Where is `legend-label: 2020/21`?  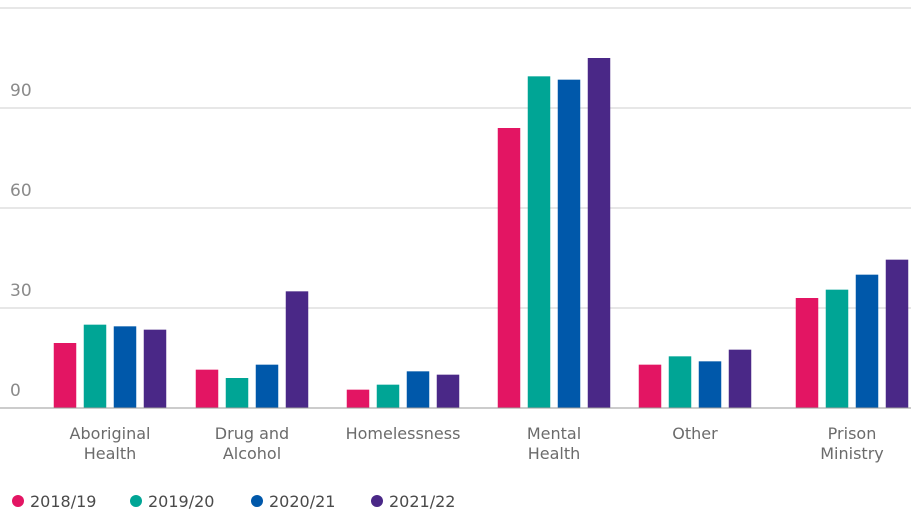 legend-label: 2020/21 is located at coordinates (302, 501).